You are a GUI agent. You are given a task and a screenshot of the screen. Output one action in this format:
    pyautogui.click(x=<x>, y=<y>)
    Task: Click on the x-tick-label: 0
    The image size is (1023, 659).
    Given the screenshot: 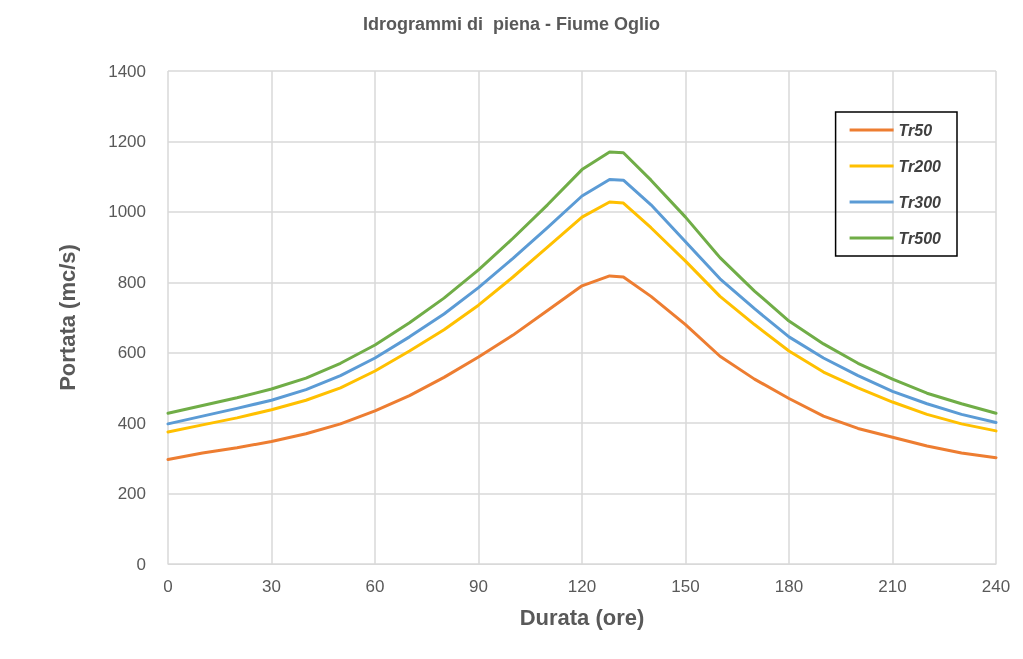 What is the action you would take?
    pyautogui.click(x=168, y=586)
    